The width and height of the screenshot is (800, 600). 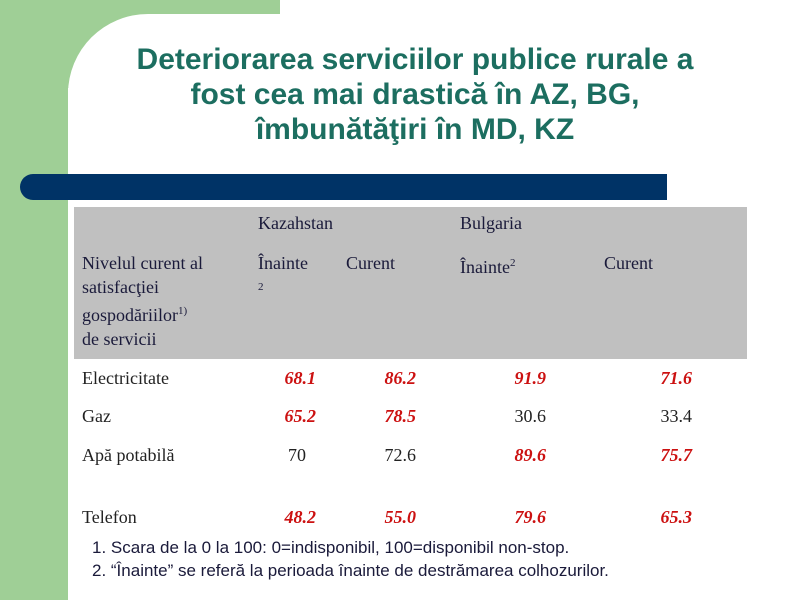 I want to click on cell-gaz-bg-current: 33.4, so click(x=676, y=416).